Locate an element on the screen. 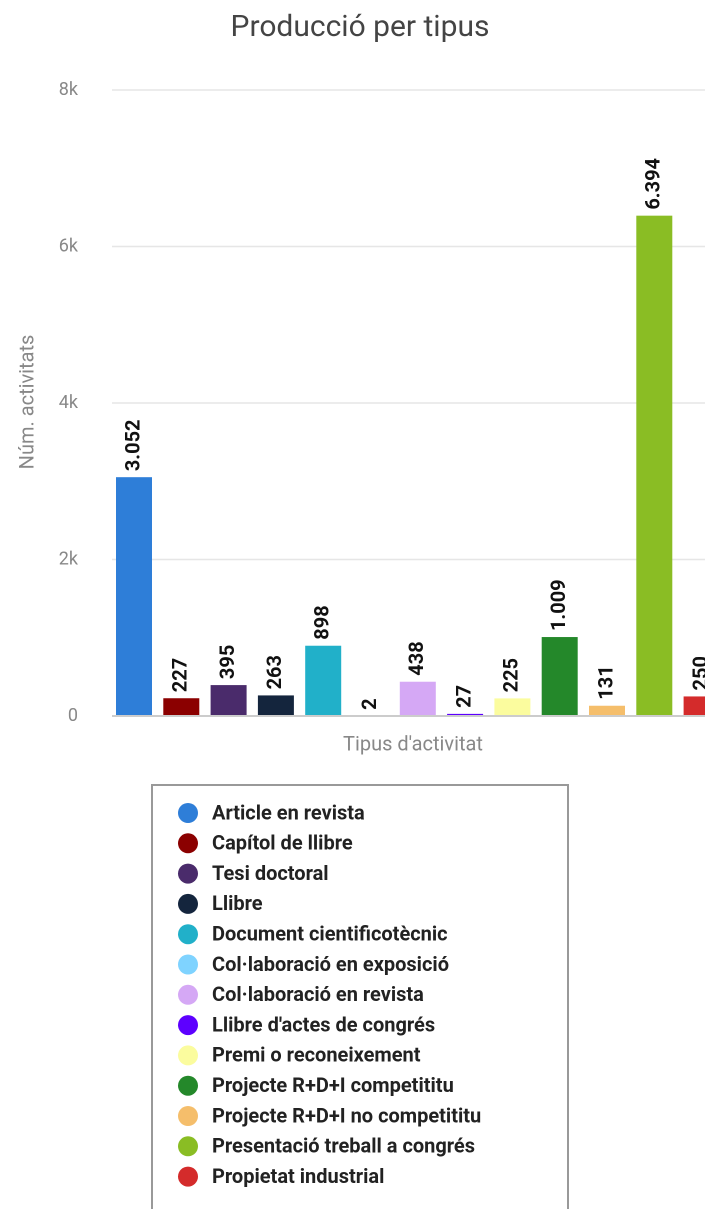 The width and height of the screenshot is (705, 1209). legend-label: Premi o reconeixement is located at coordinates (316, 1055).